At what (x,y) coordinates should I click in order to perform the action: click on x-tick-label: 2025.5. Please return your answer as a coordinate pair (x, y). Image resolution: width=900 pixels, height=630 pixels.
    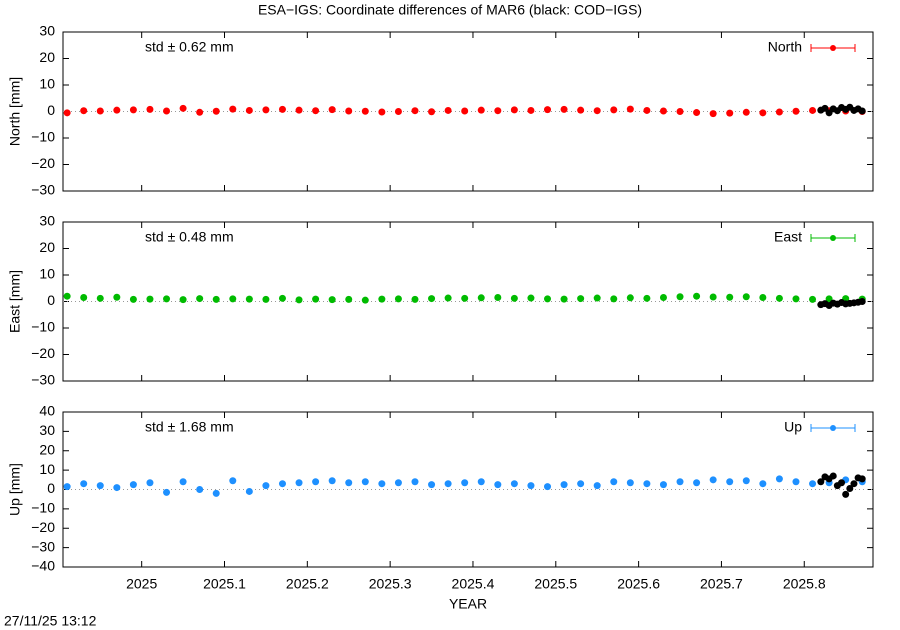
    Looking at the image, I should click on (555, 584).